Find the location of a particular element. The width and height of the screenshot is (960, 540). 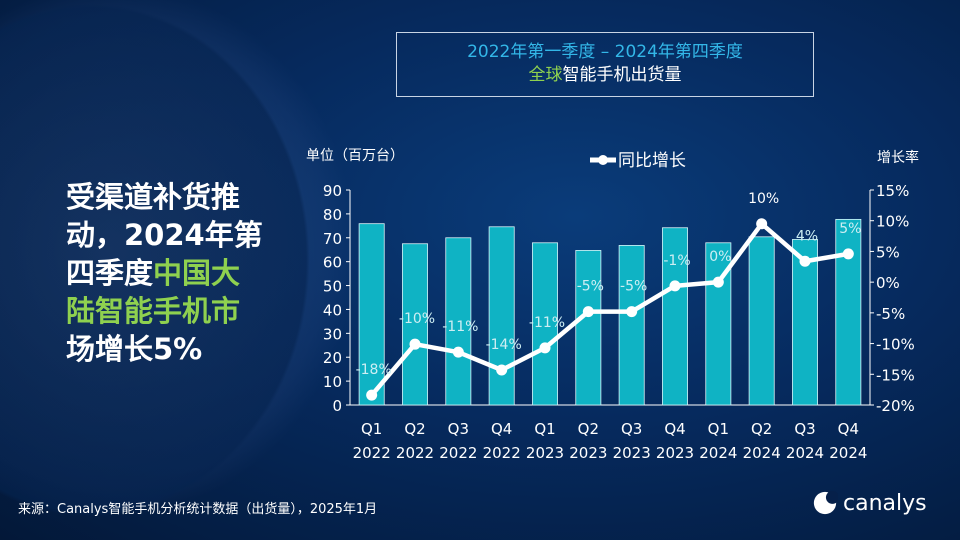

canalys-logo: canalys is located at coordinates (880, 503).